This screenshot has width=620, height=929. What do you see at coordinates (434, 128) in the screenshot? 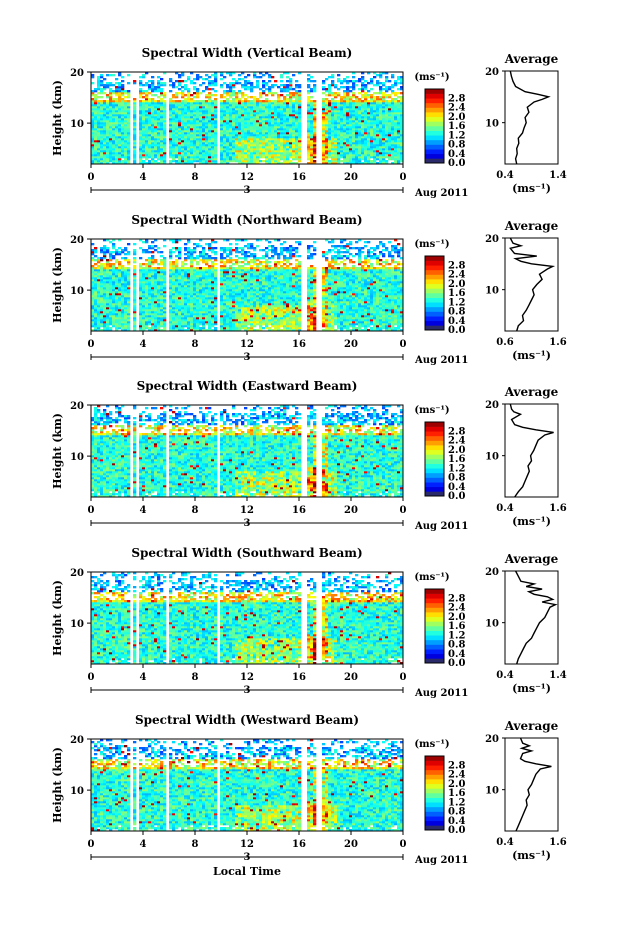
I see `colorbar-step` at bounding box center [434, 128].